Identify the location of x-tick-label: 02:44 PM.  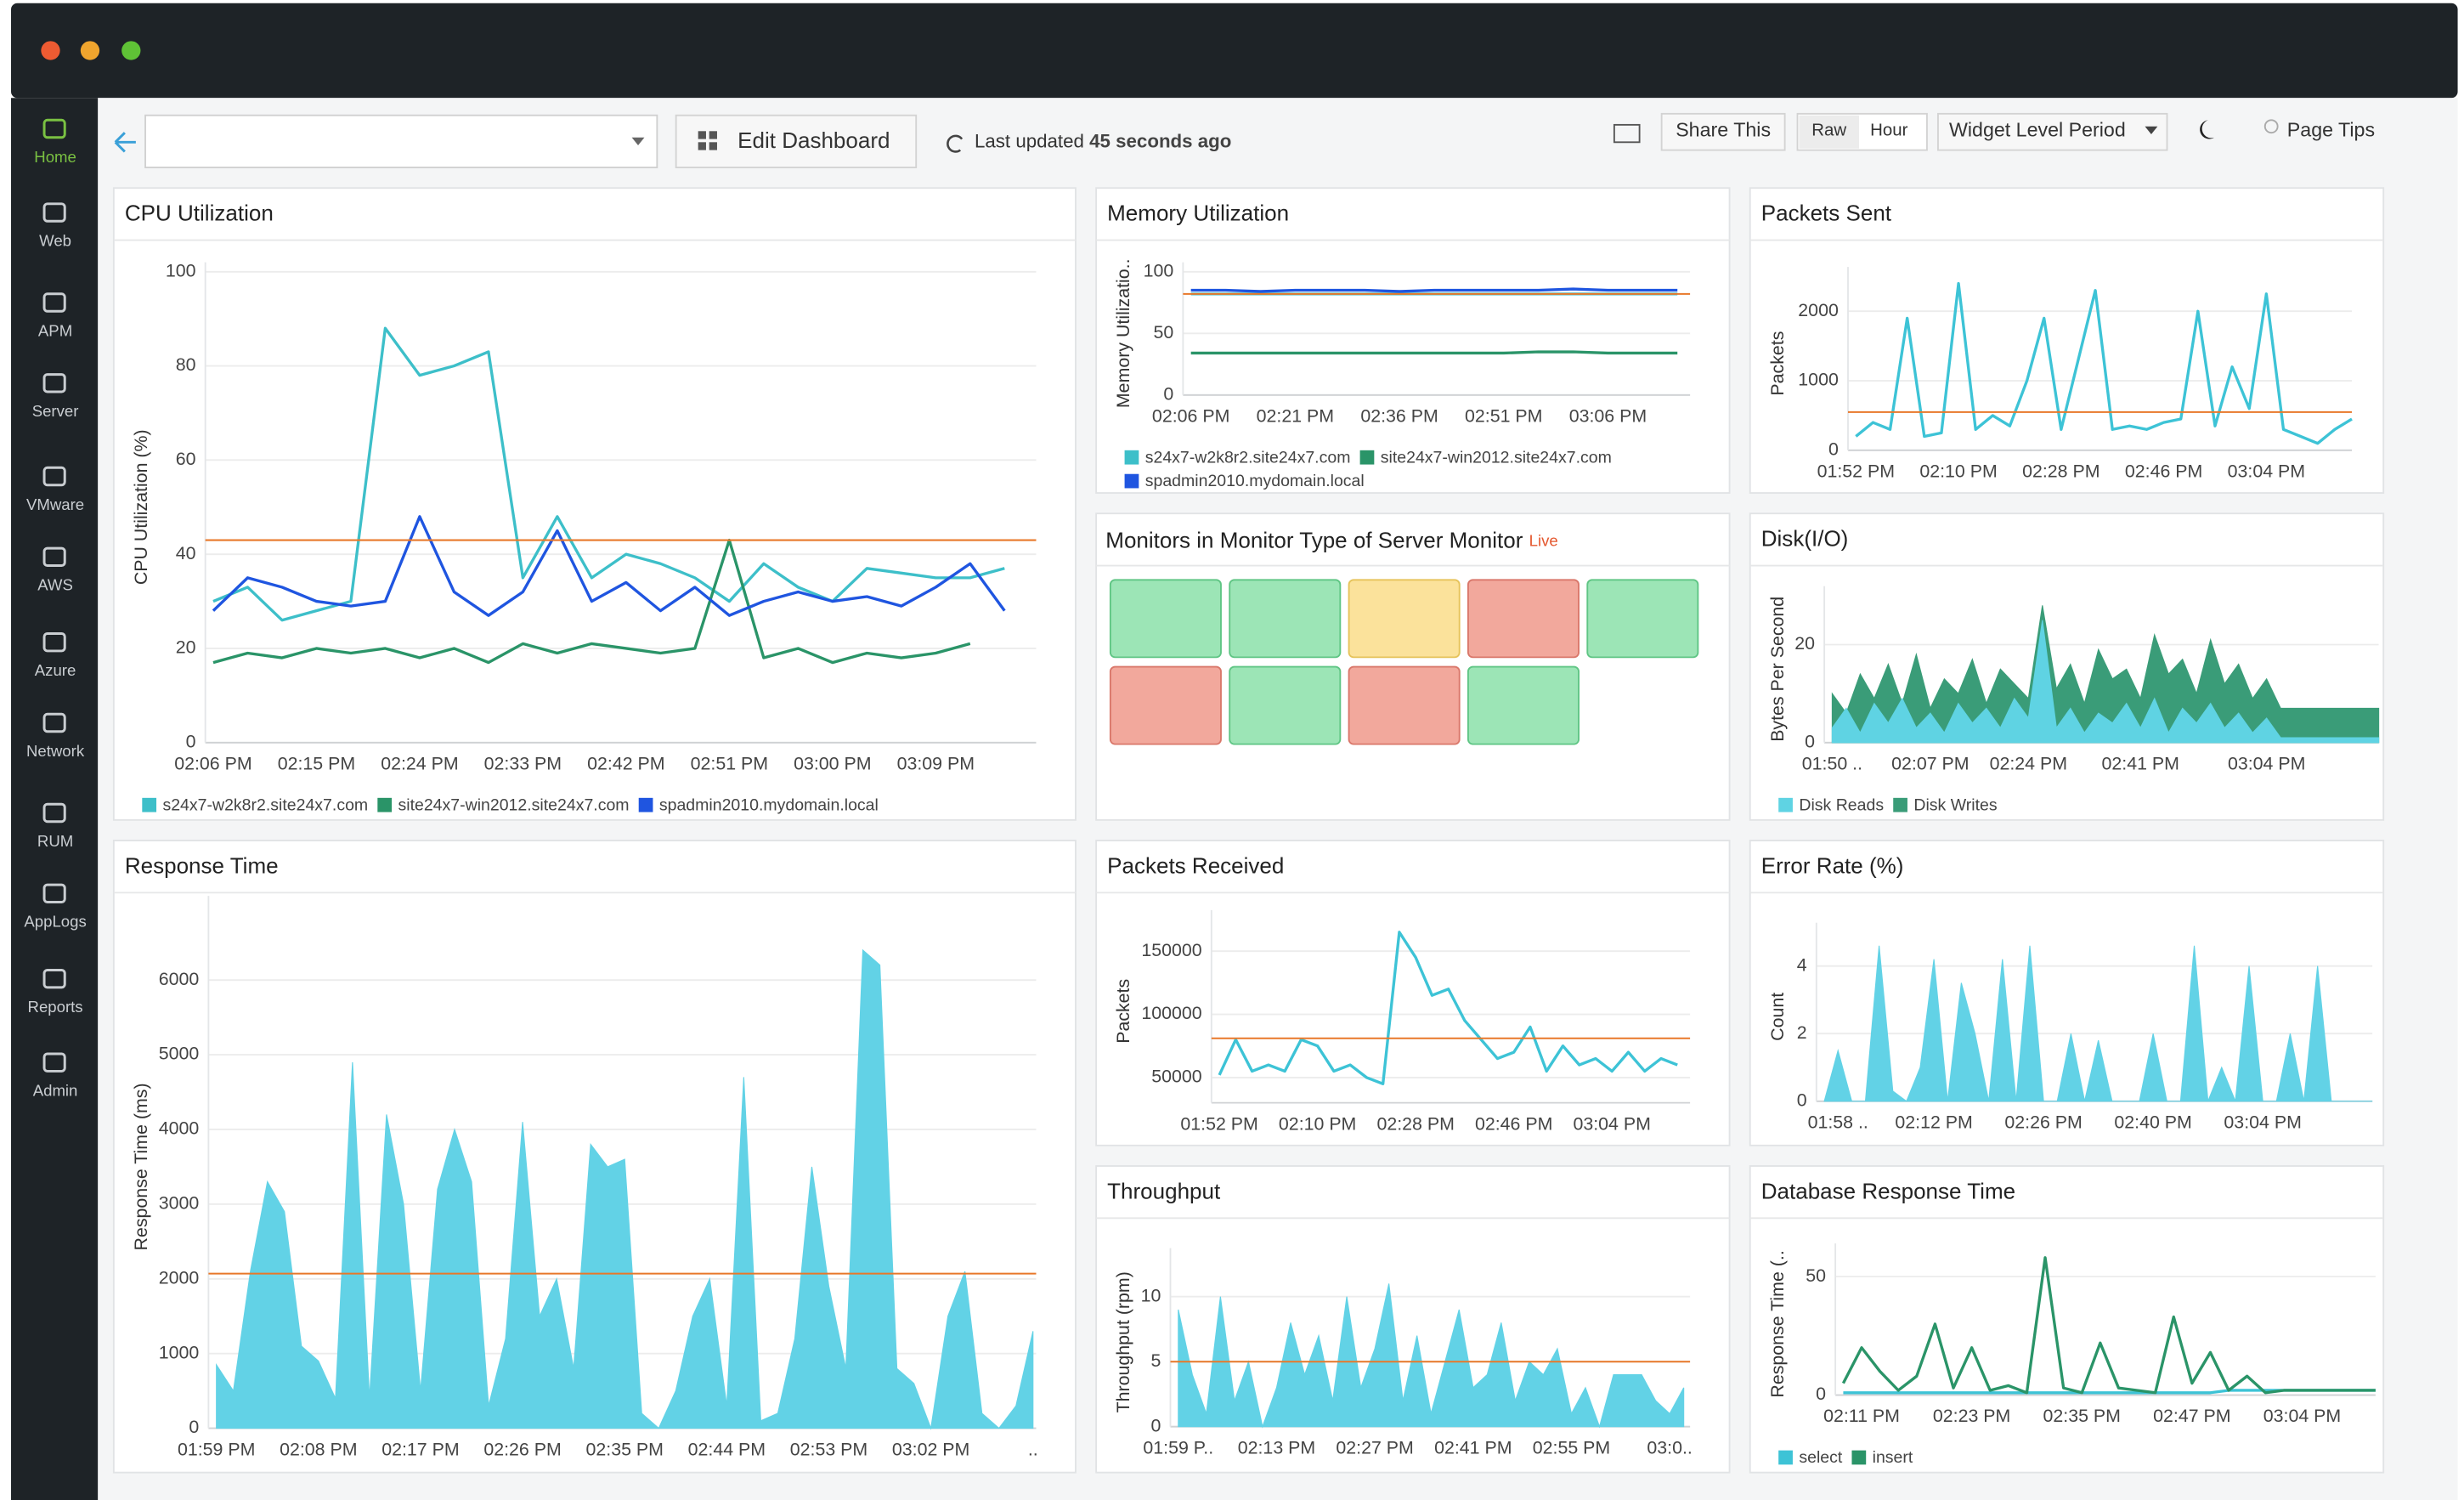
(727, 1449).